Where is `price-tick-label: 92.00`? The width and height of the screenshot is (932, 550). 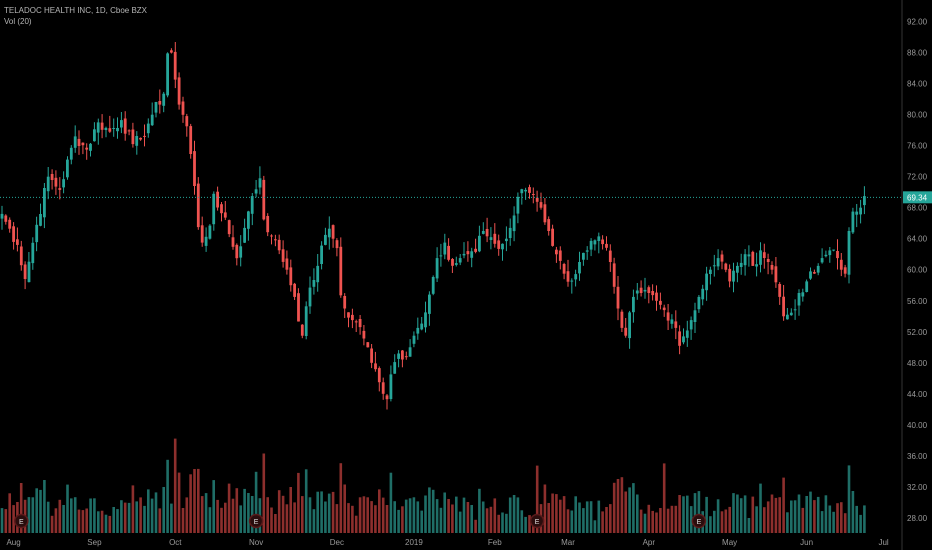
price-tick-label: 92.00 is located at coordinates (917, 22).